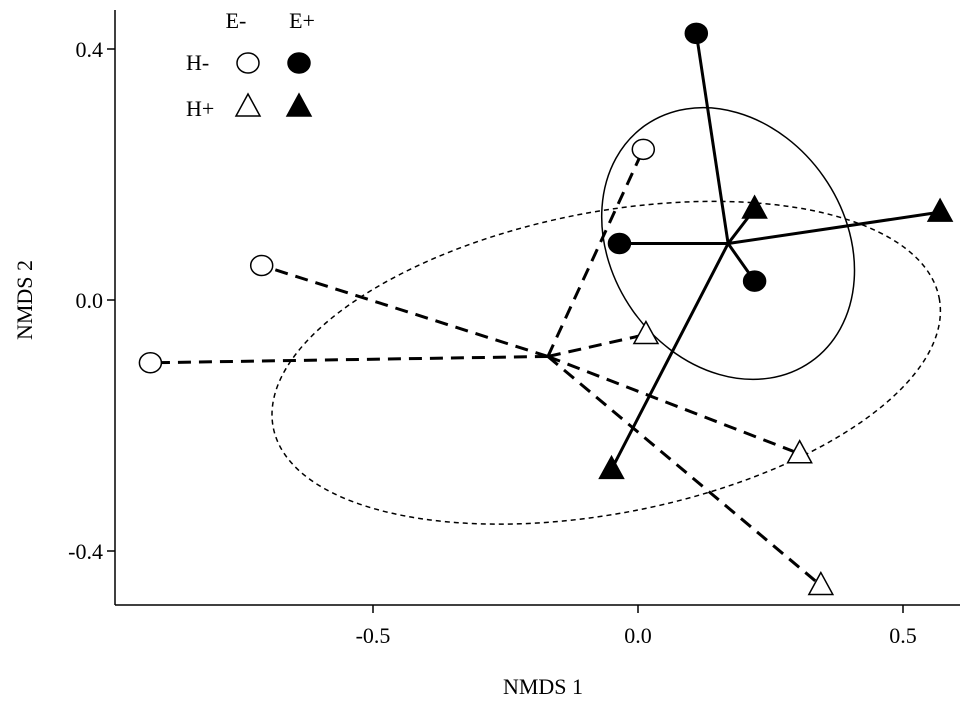 This screenshot has width=968, height=702. I want to click on x-tick-label: 0.0, so click(638, 635).